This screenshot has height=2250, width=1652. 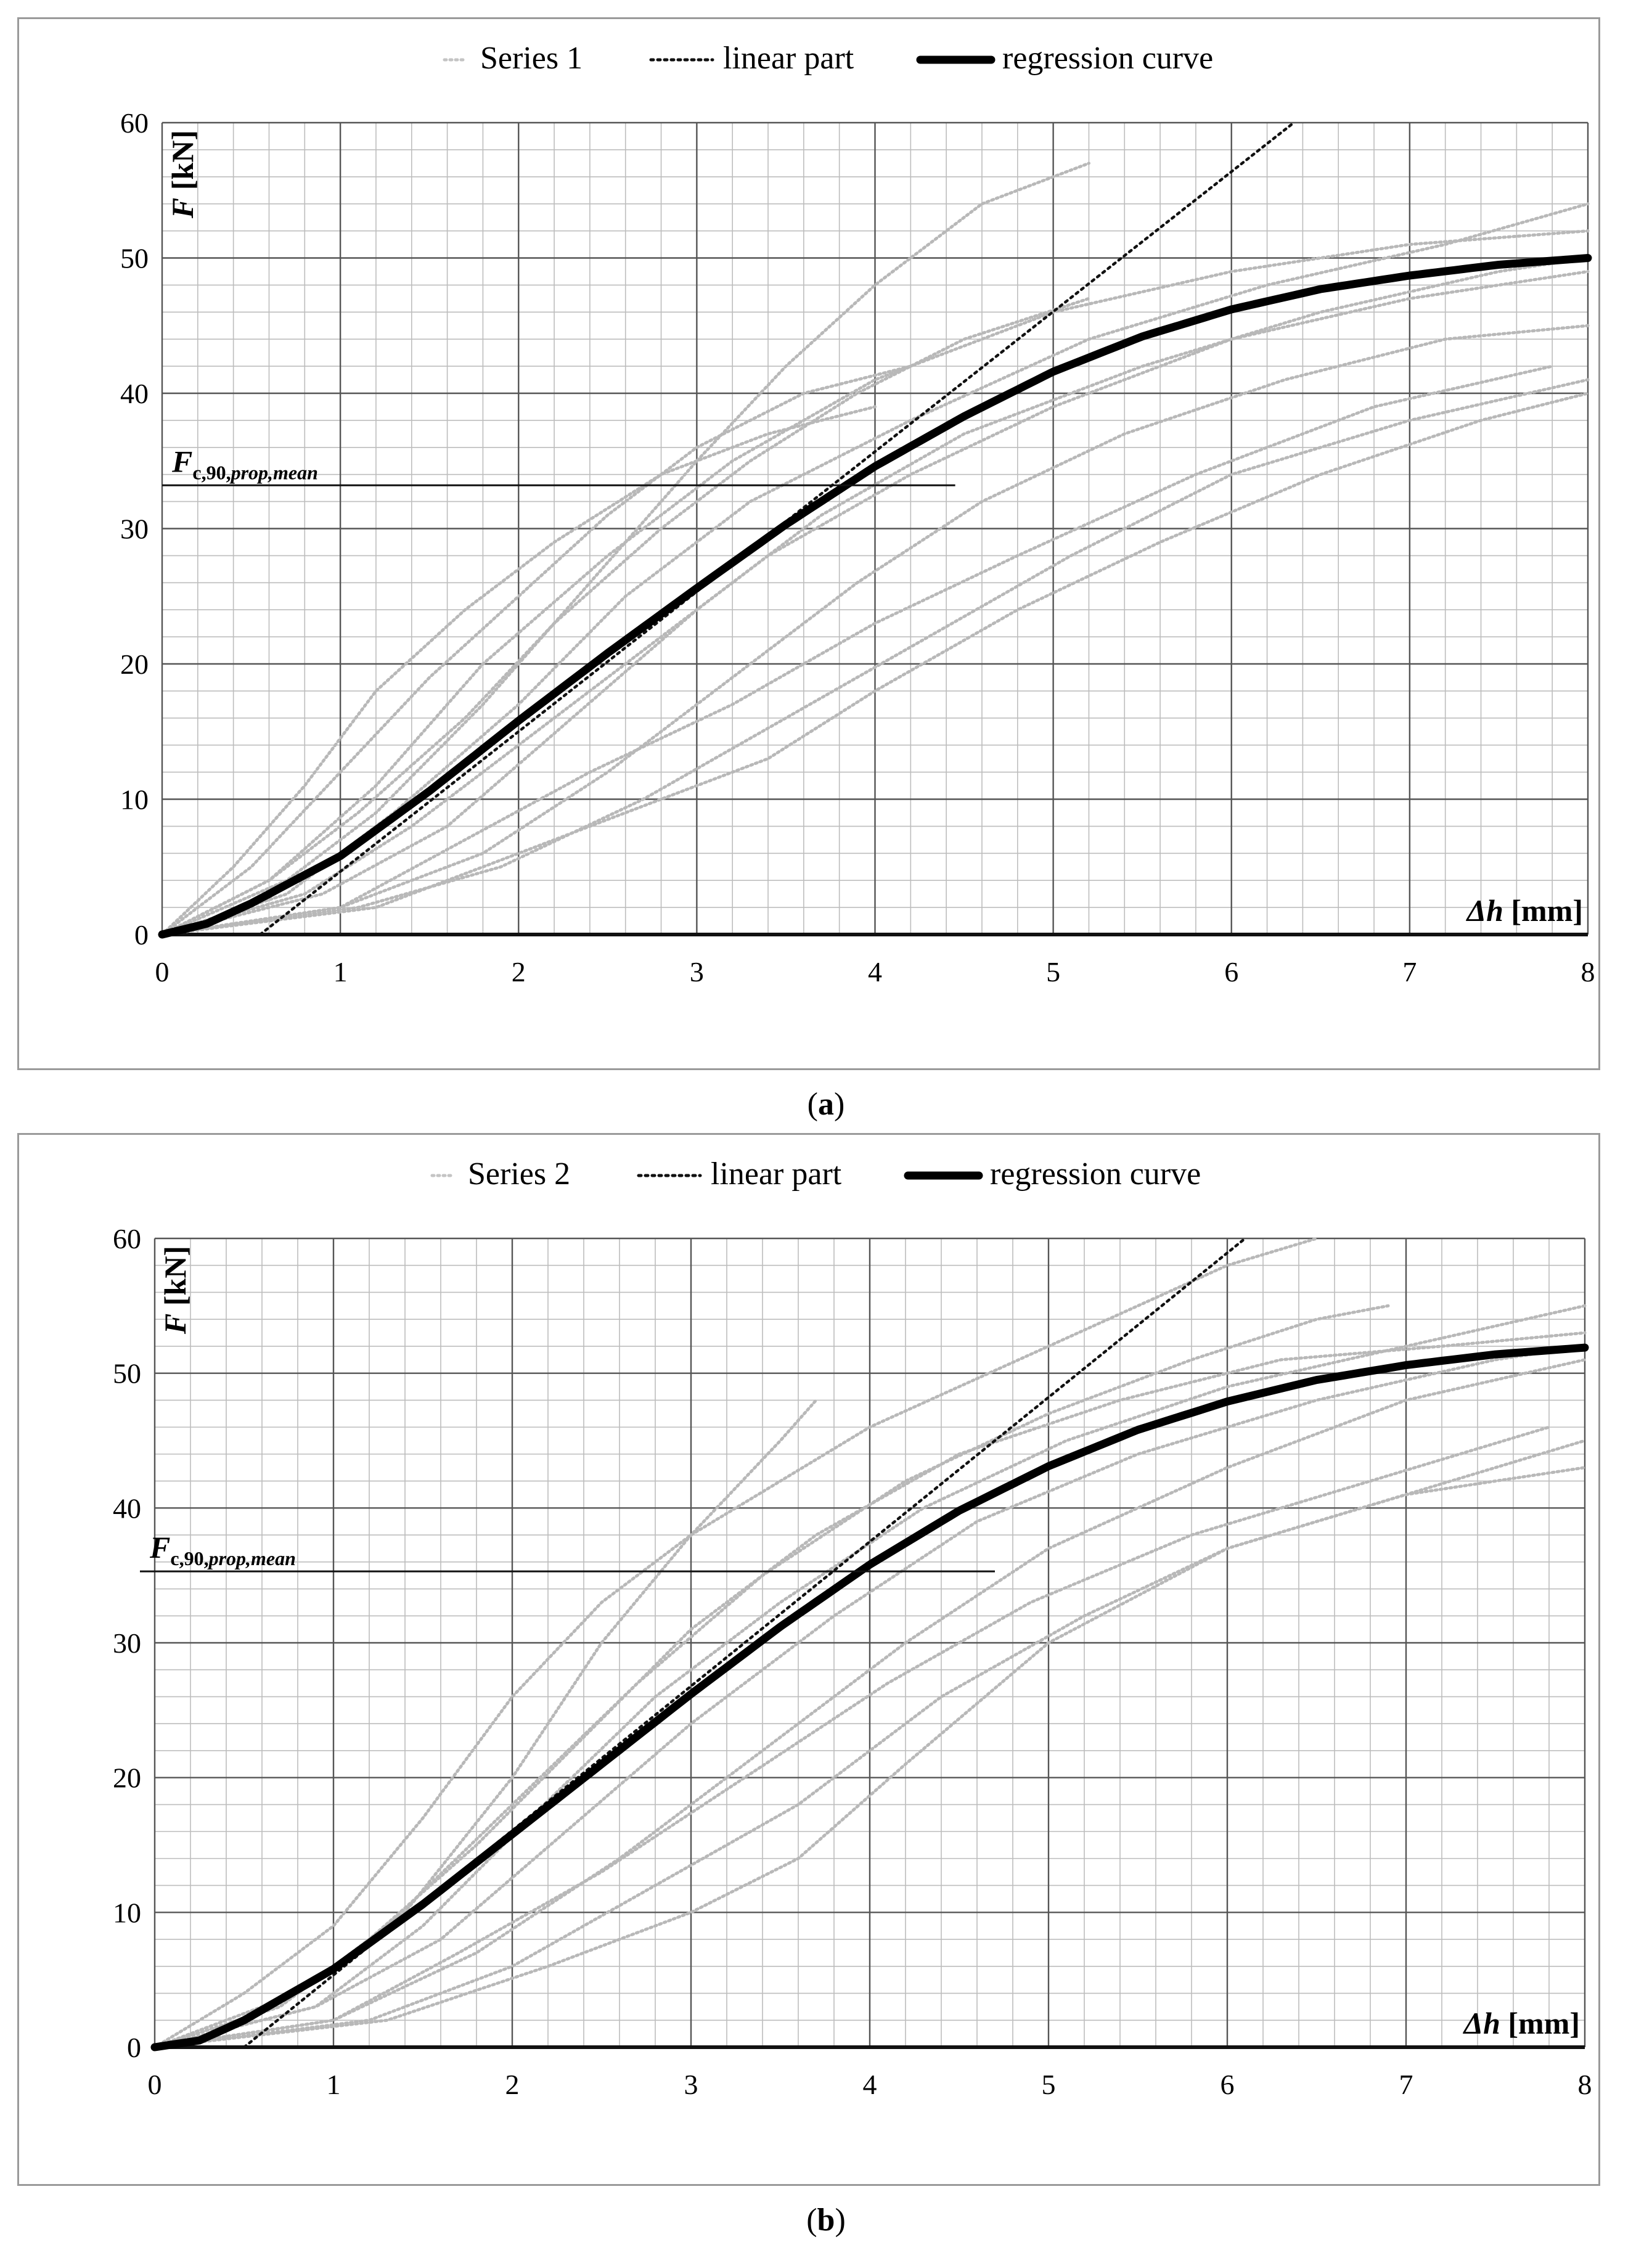 I want to click on chart-a-ytick-label: 60, so click(x=134, y=123).